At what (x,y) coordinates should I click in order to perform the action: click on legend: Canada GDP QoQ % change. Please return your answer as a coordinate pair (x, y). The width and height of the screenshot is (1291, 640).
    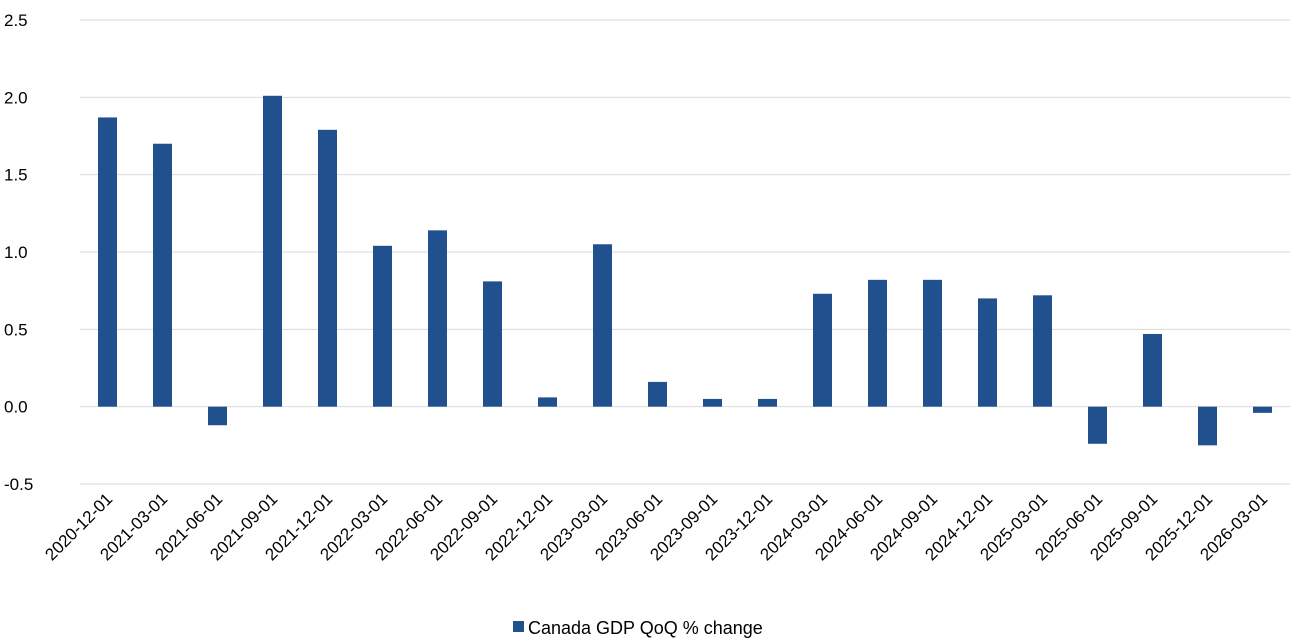
    Looking at the image, I should click on (638, 628).